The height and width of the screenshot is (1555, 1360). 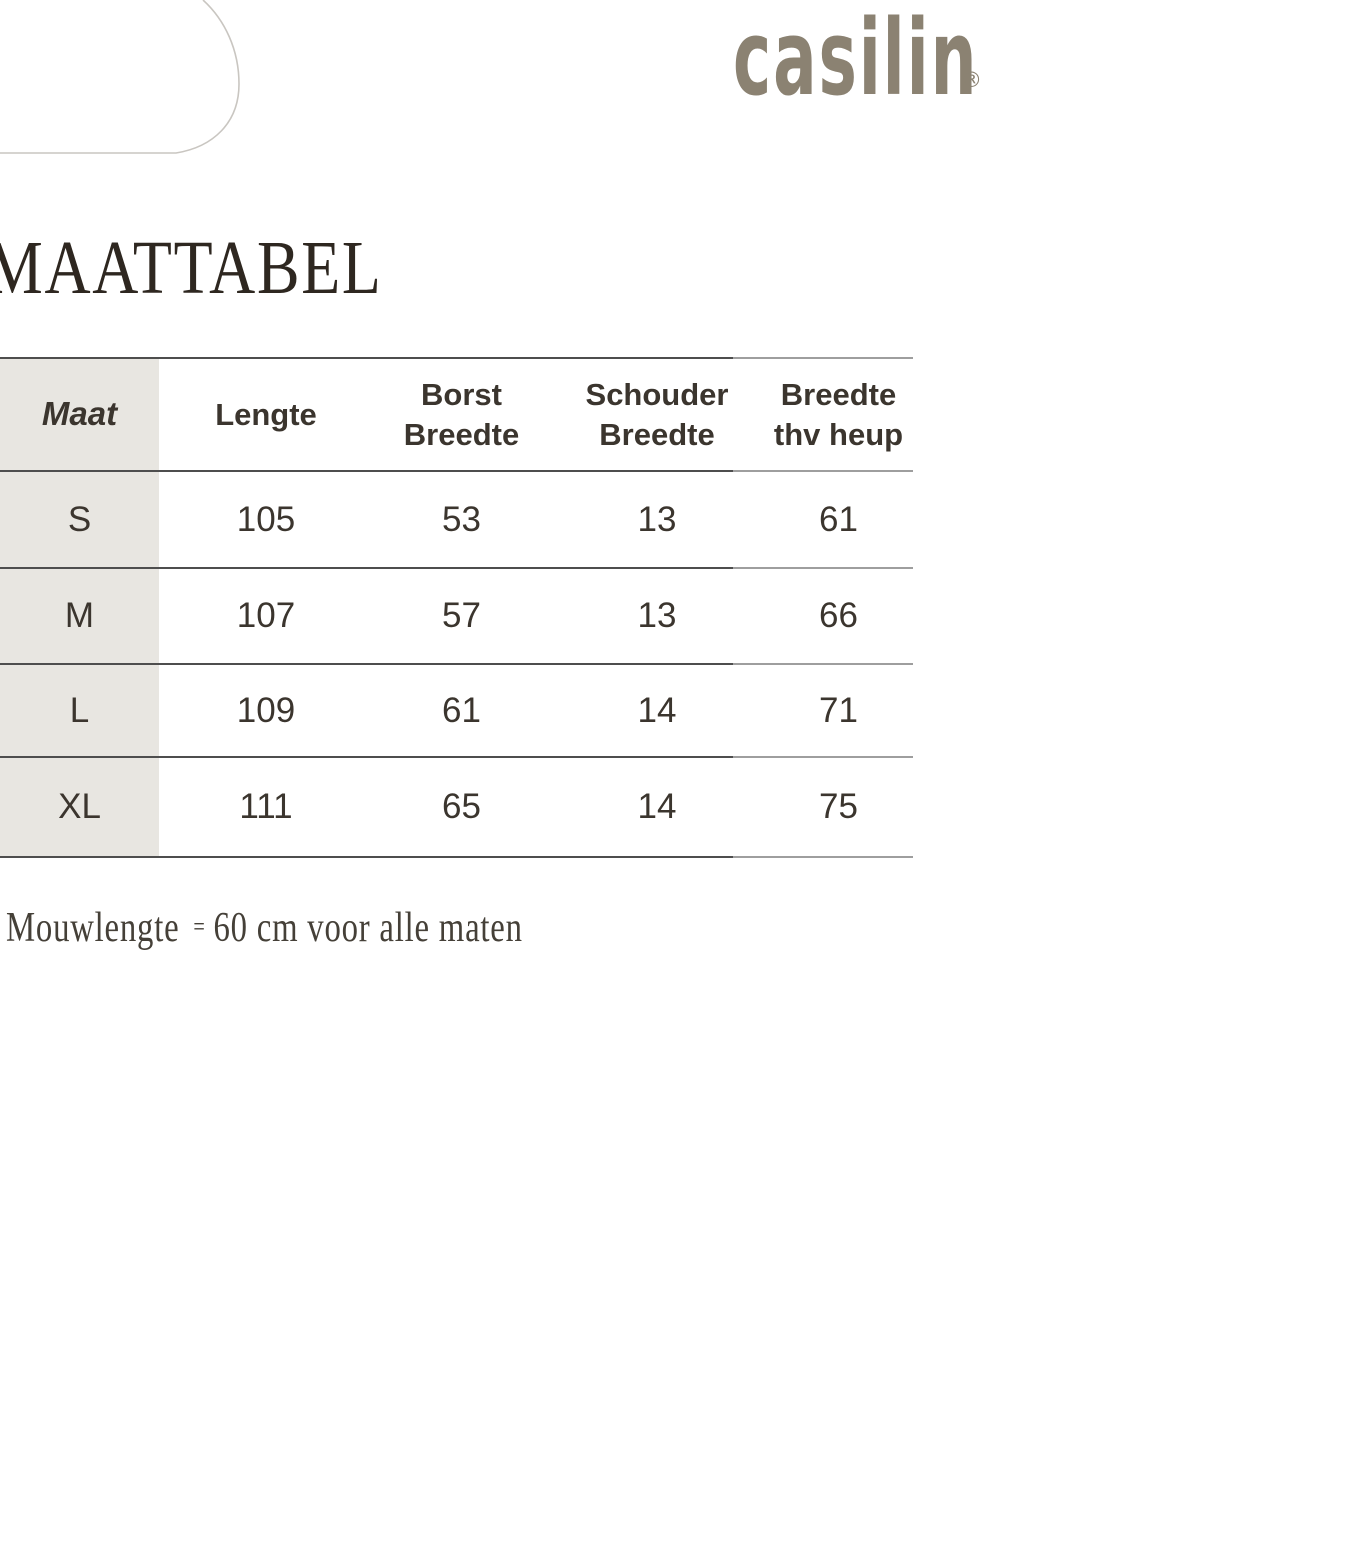 I want to click on garment-outline-curve, so click(x=120, y=77).